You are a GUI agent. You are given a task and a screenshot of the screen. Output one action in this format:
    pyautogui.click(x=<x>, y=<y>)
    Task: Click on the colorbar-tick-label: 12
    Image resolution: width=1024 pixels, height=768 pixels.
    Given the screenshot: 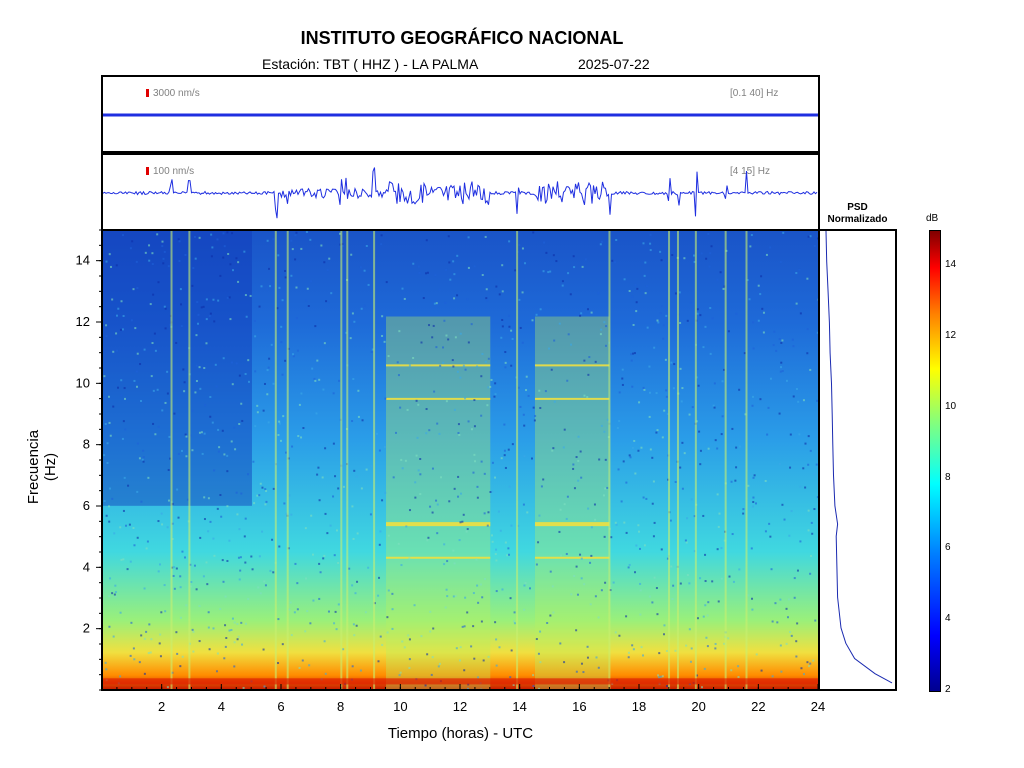 What is the action you would take?
    pyautogui.click(x=951, y=336)
    